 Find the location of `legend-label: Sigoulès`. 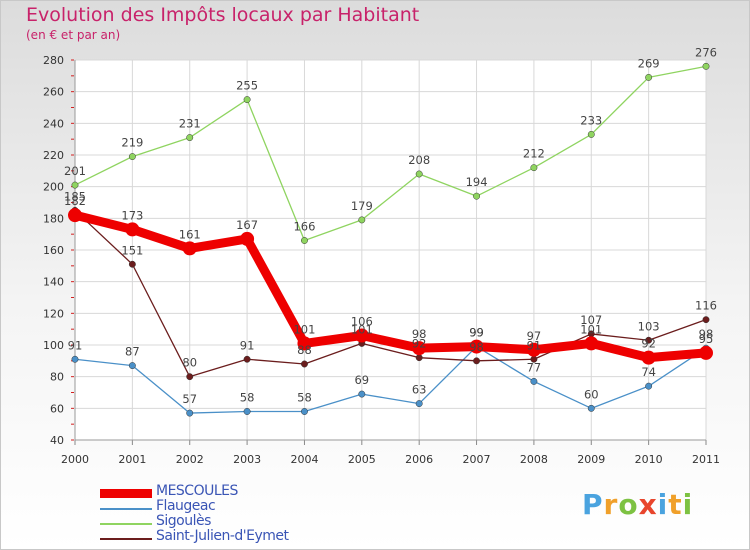

legend-label: Sigoulès is located at coordinates (183, 521).